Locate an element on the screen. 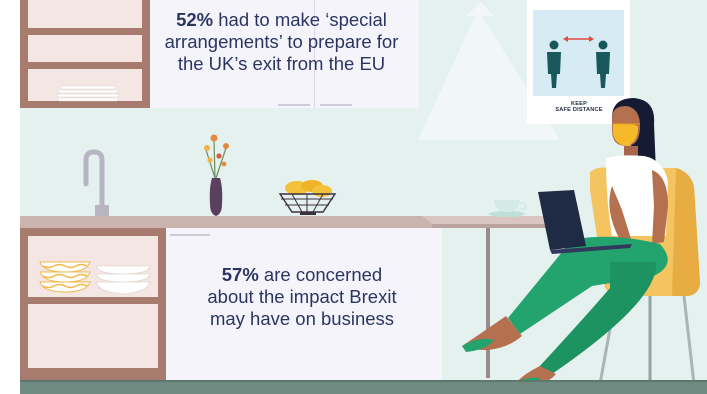 The image size is (707, 394). upper-cabinet-door-left is located at coordinates (232, 54).